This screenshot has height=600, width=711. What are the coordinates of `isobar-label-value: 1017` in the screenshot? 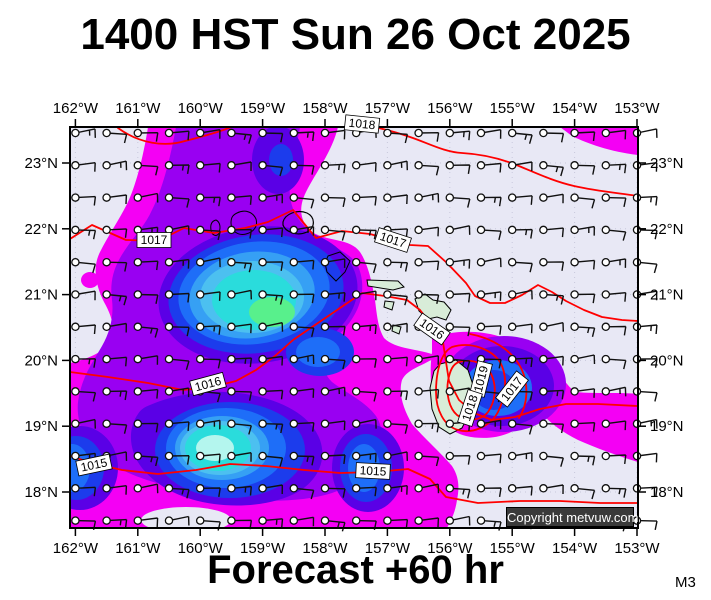 It's located at (154, 240).